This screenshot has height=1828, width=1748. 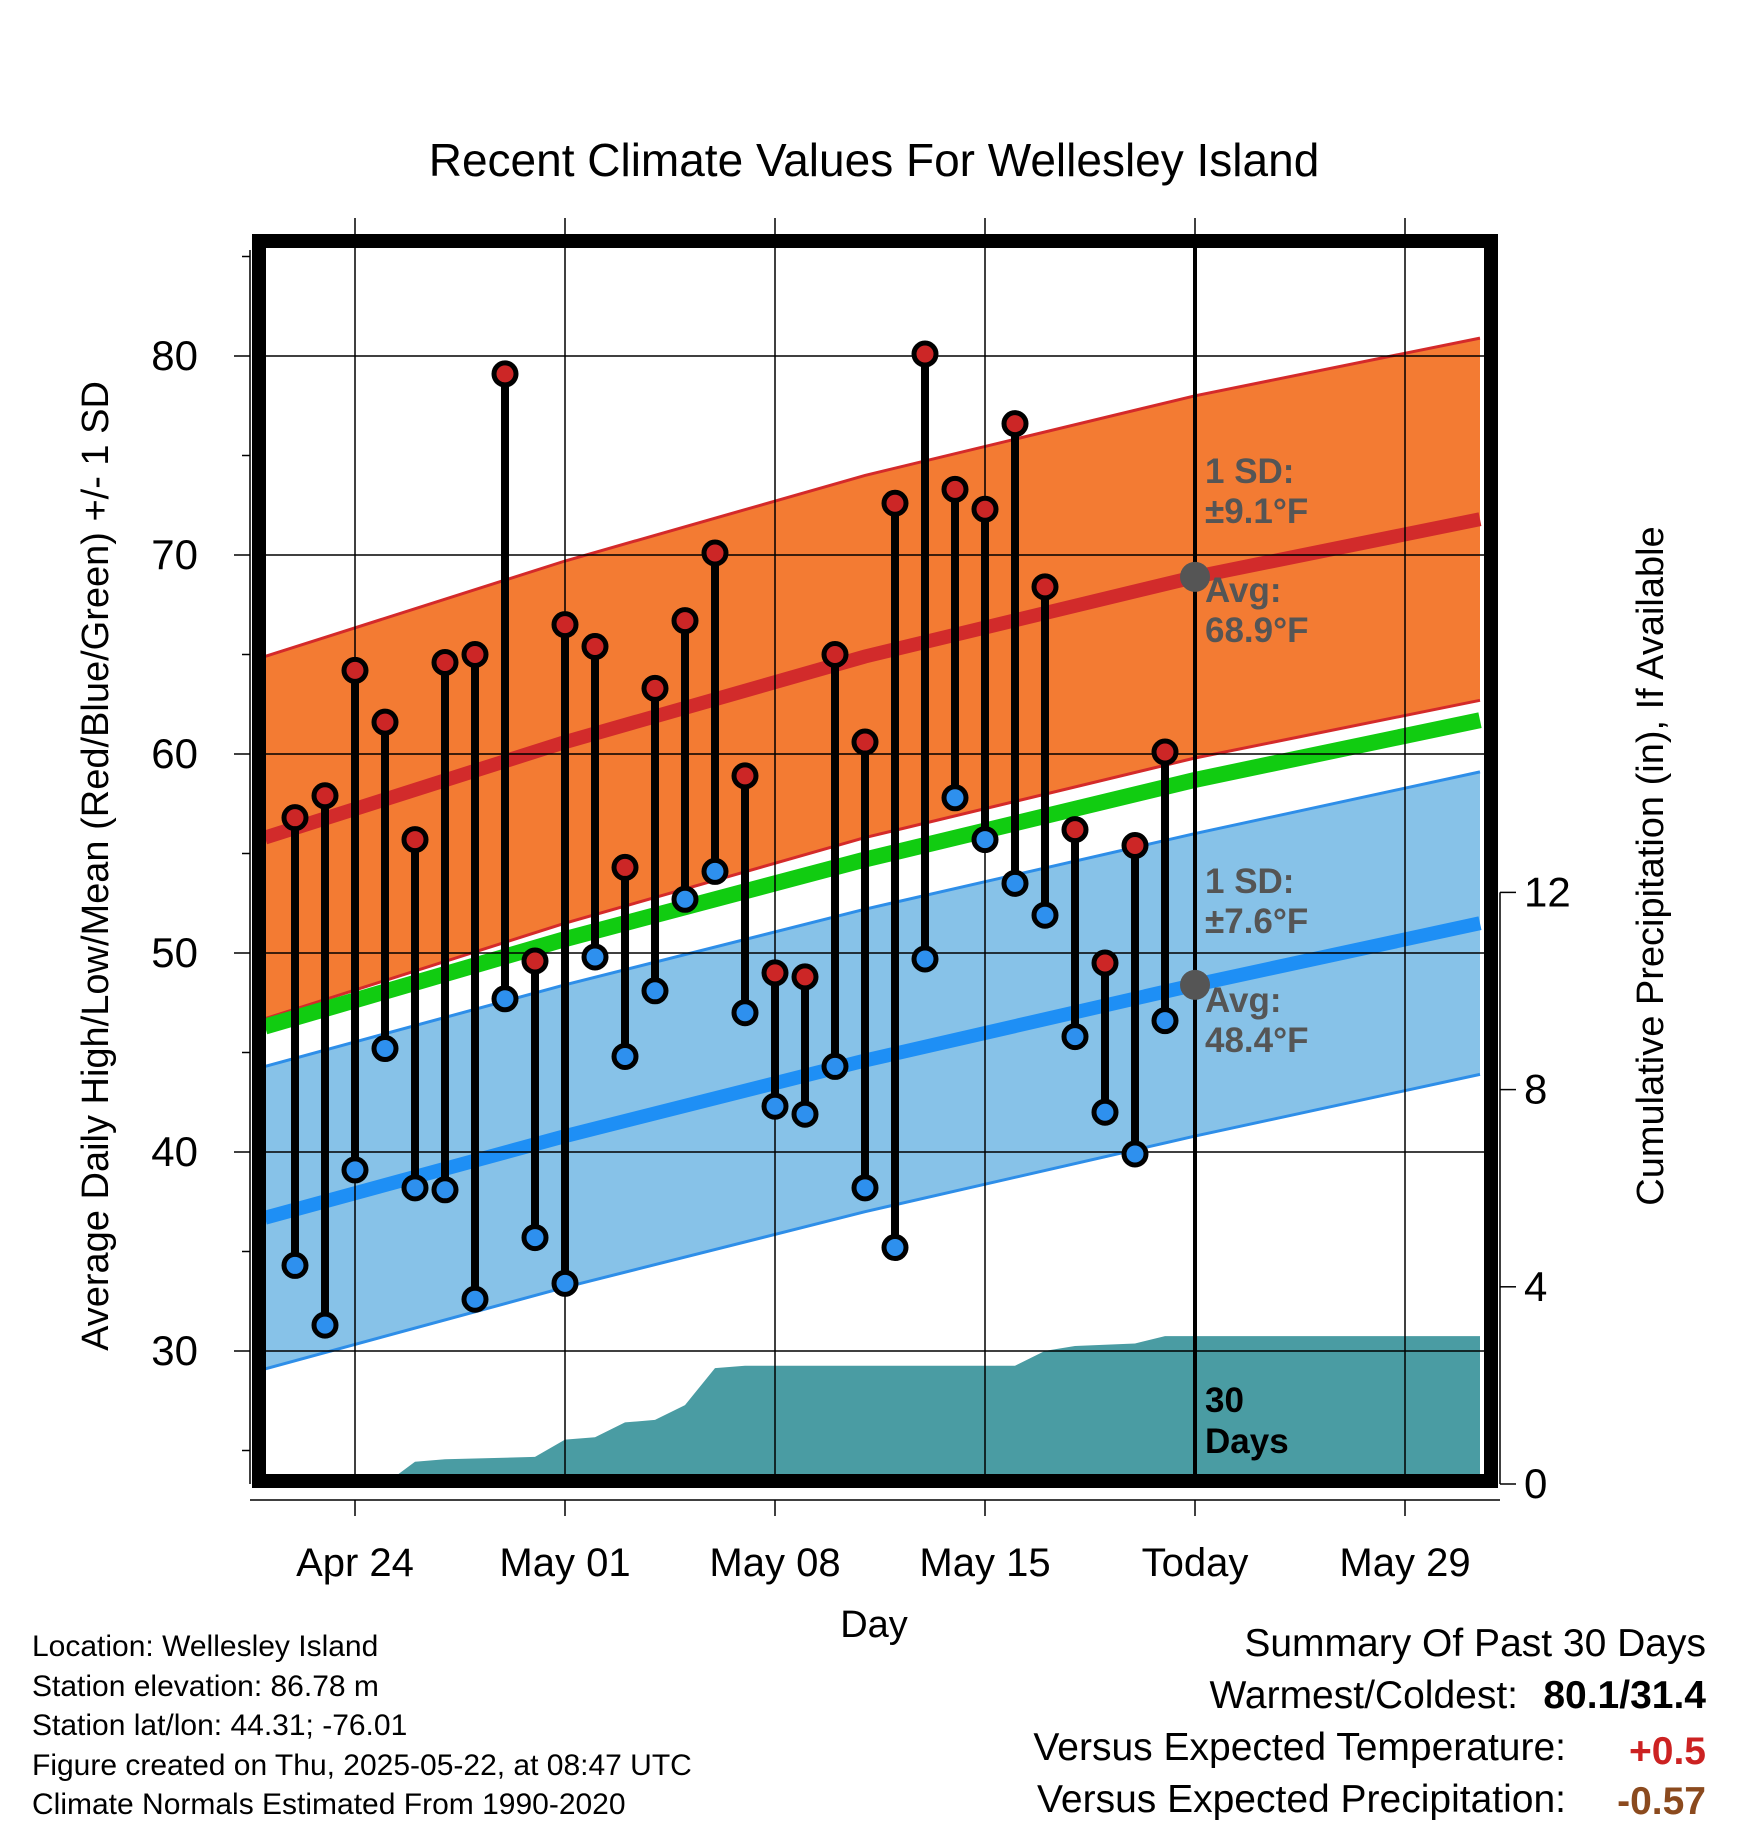 What do you see at coordinates (1624, 1695) in the screenshot?
I see `summary-warmest-value: 80.1/31.4` at bounding box center [1624, 1695].